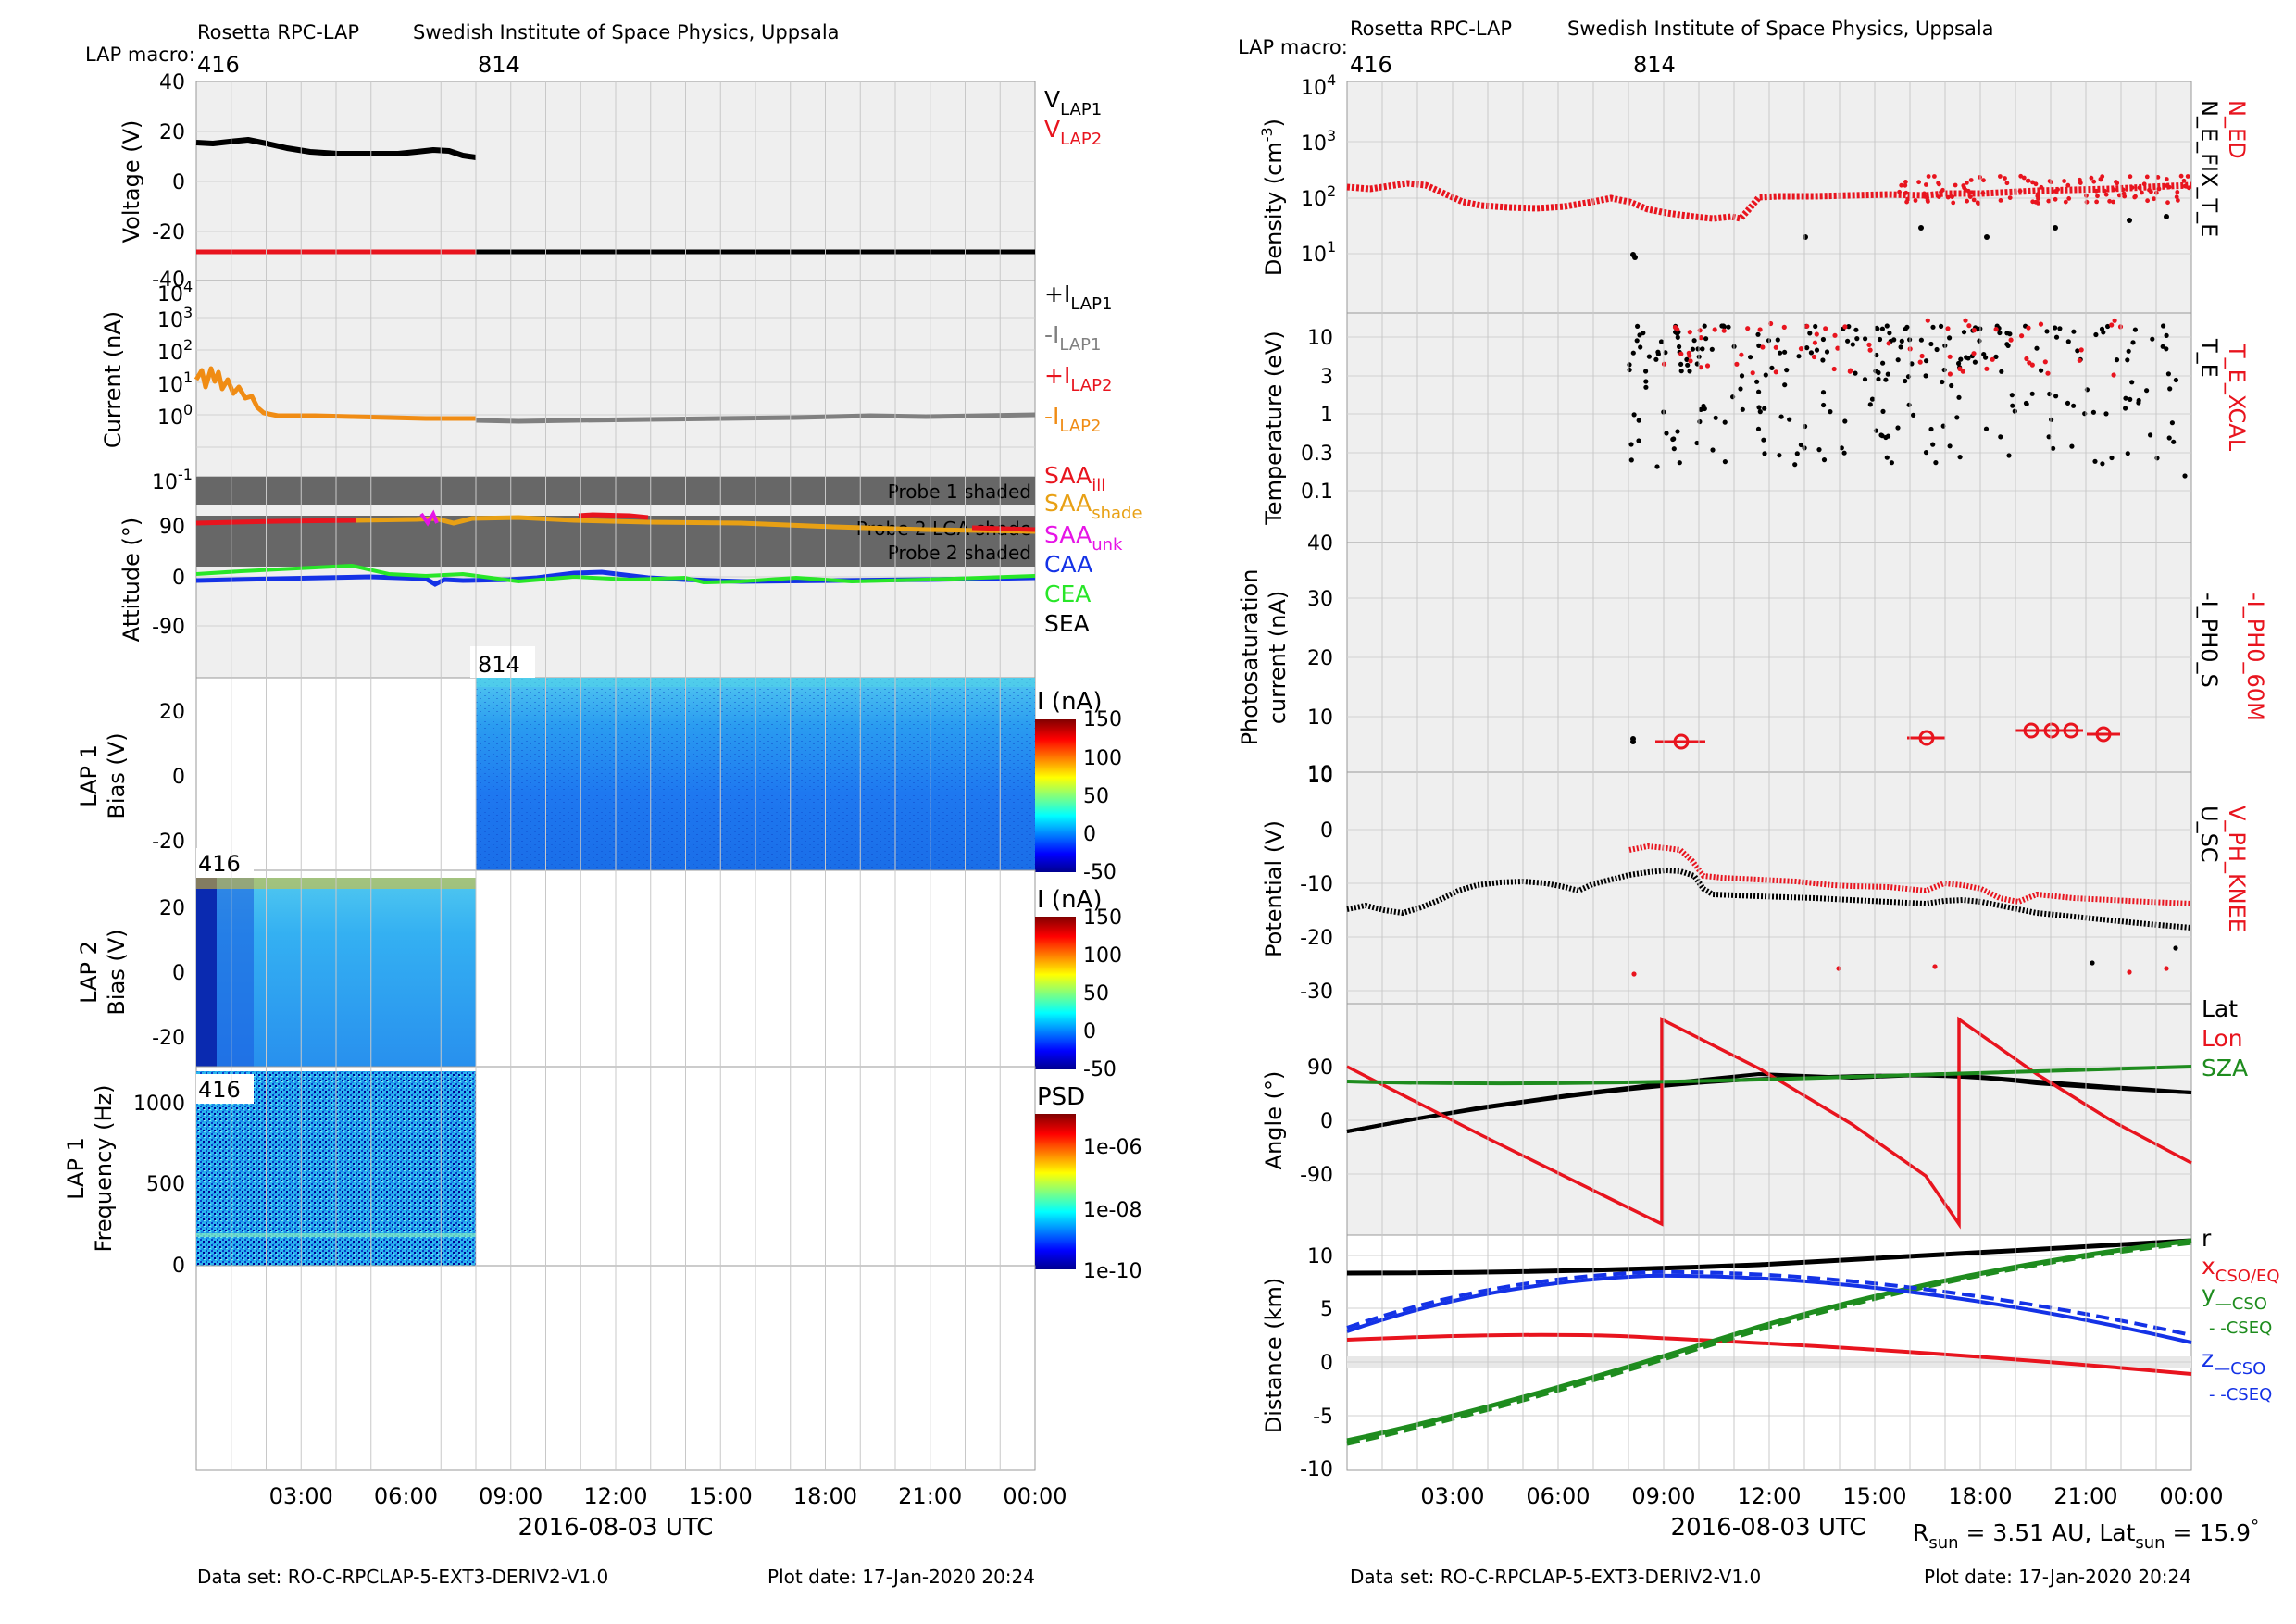 The height and width of the screenshot is (1624, 2296). What do you see at coordinates (2191, 1496) in the screenshot?
I see `right-xtick-0000: 00:00` at bounding box center [2191, 1496].